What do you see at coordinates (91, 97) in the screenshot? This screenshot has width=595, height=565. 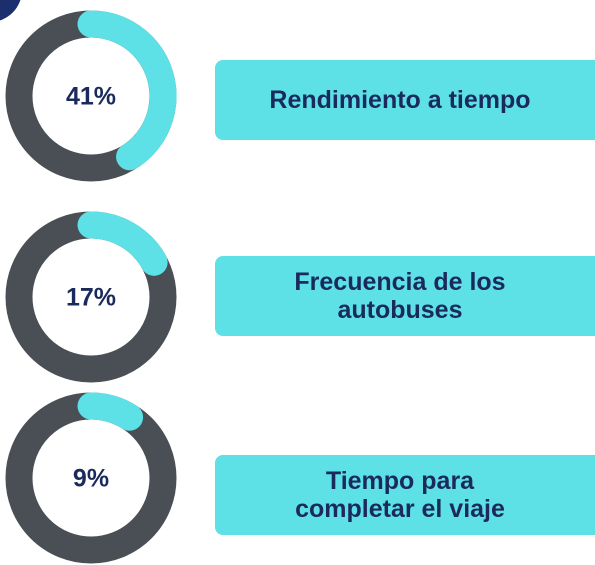 I see `value-label: 41%` at bounding box center [91, 97].